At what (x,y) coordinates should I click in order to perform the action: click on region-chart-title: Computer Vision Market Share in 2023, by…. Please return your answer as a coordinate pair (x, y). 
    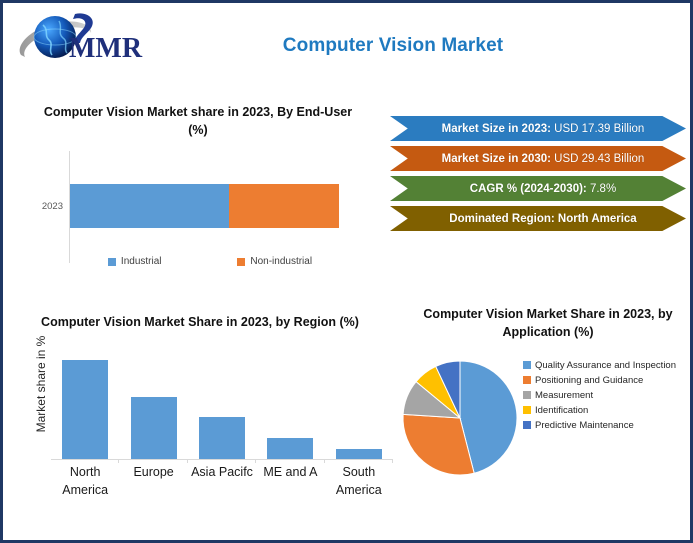
    Looking at the image, I should click on (200, 322).